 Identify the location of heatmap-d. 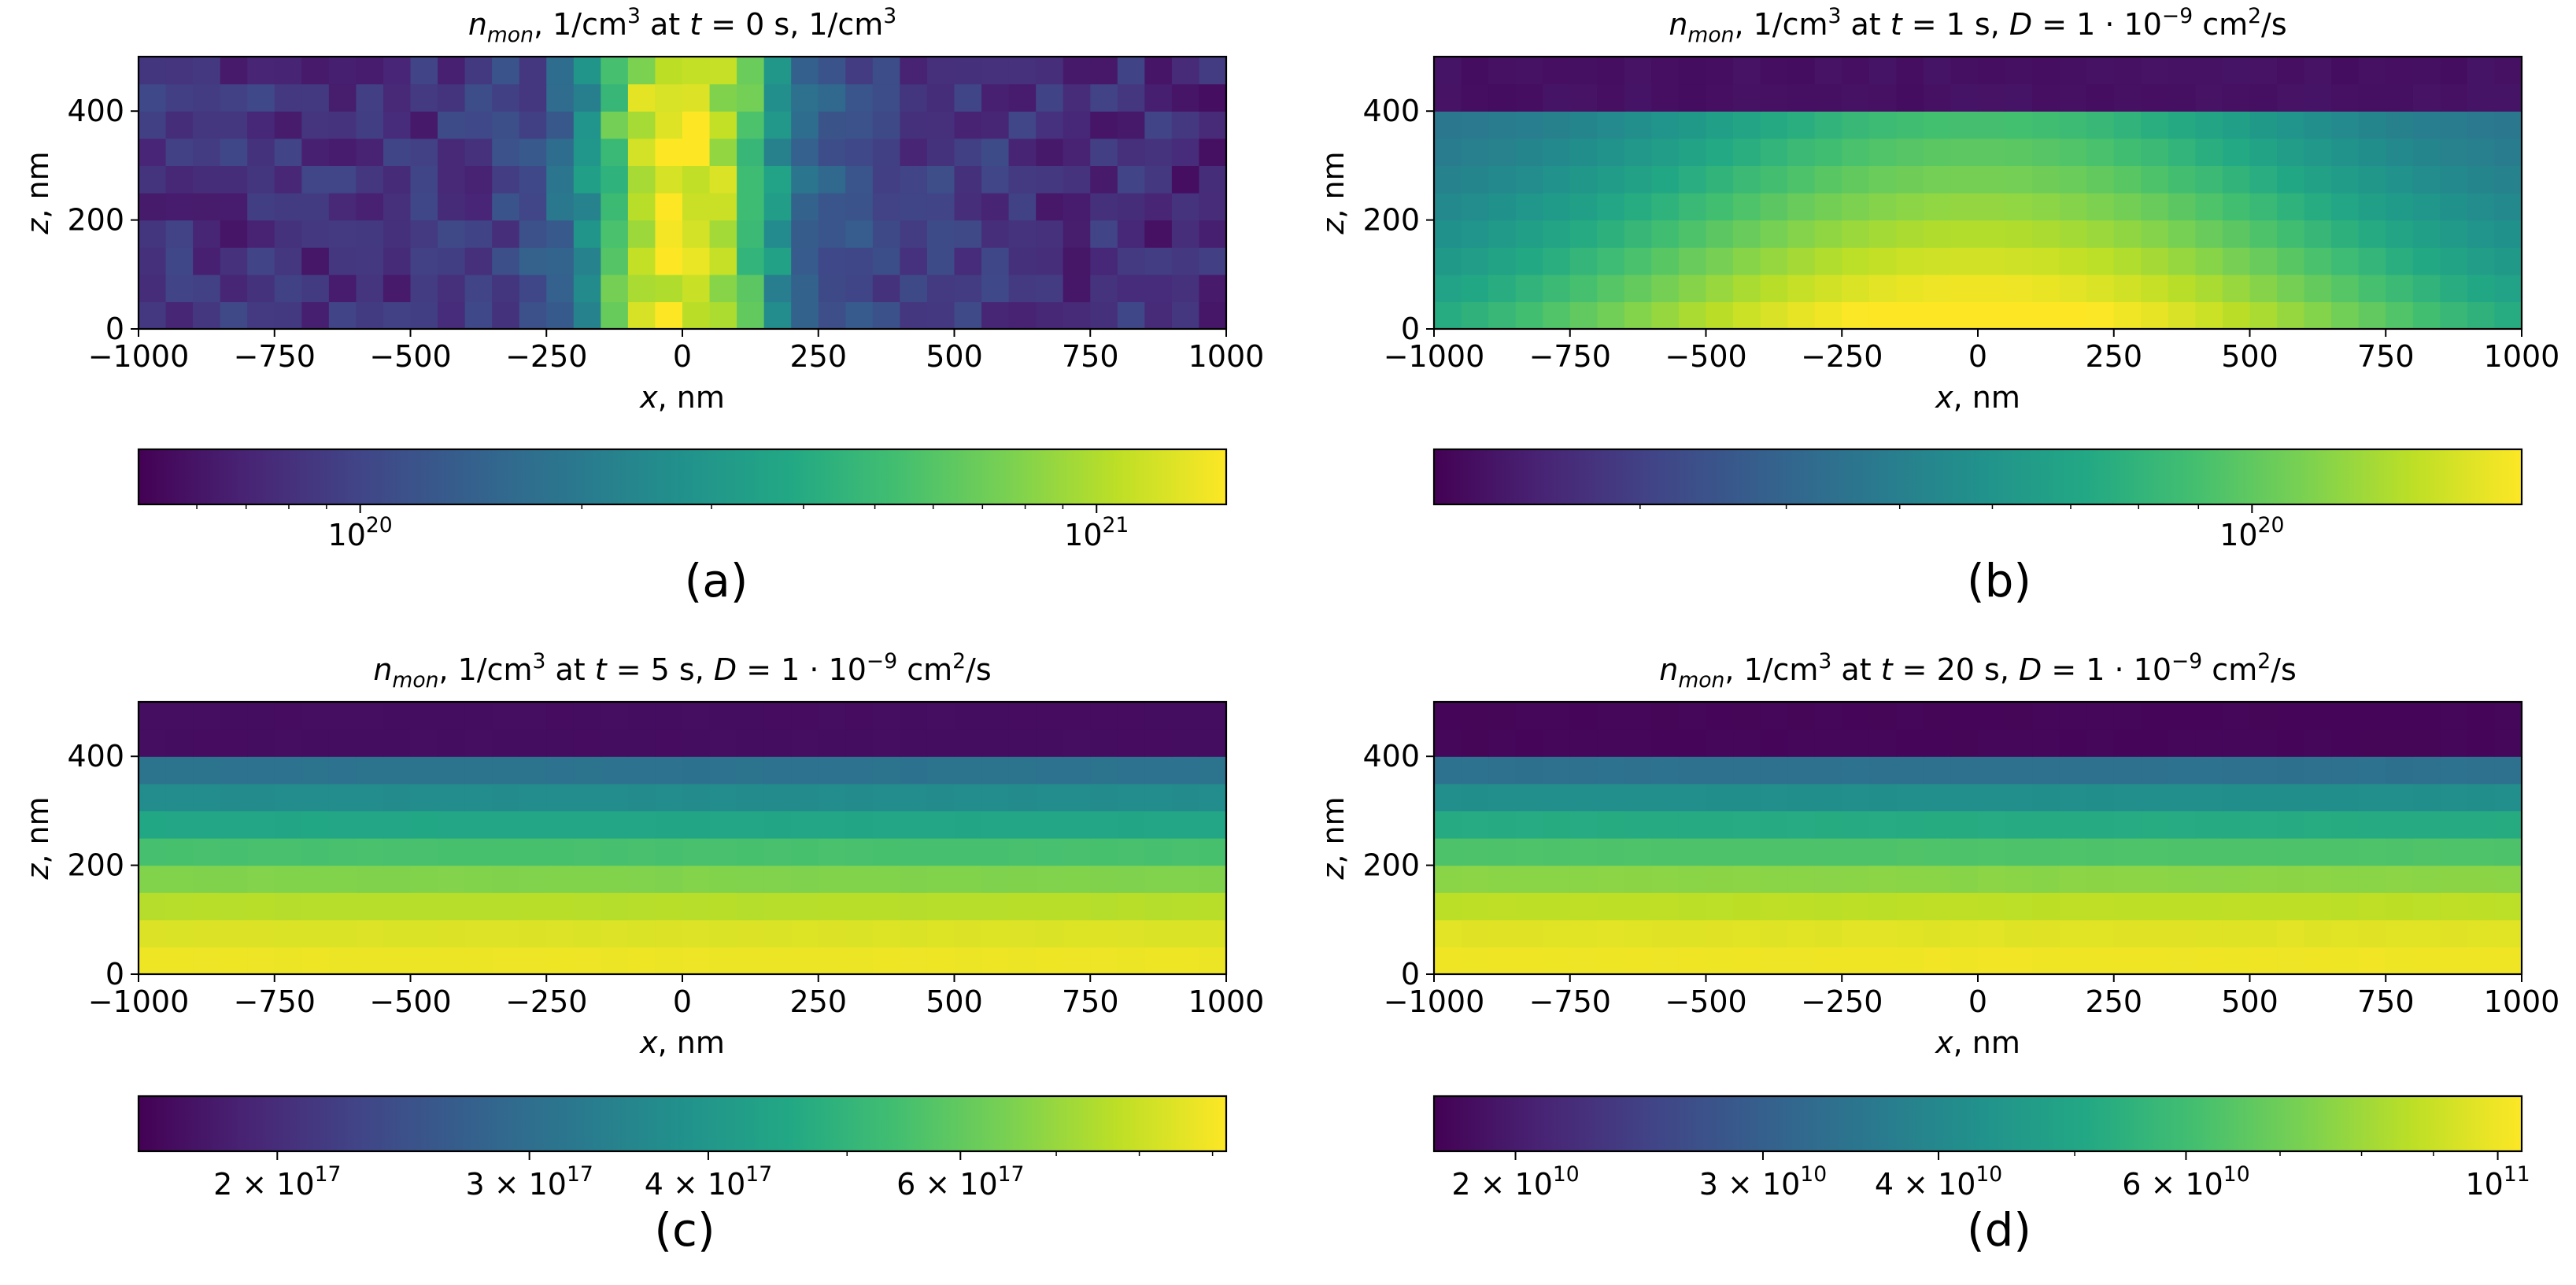
(1978, 838).